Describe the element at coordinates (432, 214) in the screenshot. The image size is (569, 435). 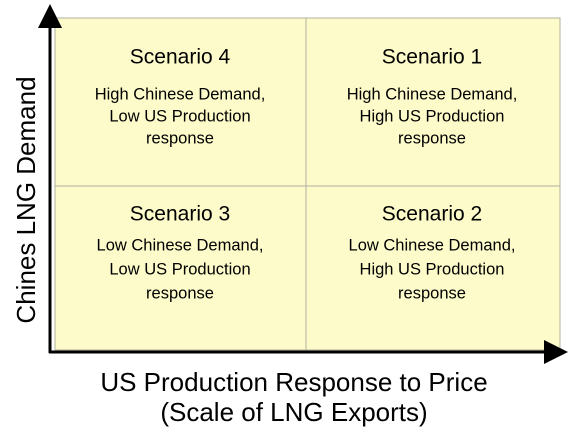
I see `scenario-title: Scenario 2` at that location.